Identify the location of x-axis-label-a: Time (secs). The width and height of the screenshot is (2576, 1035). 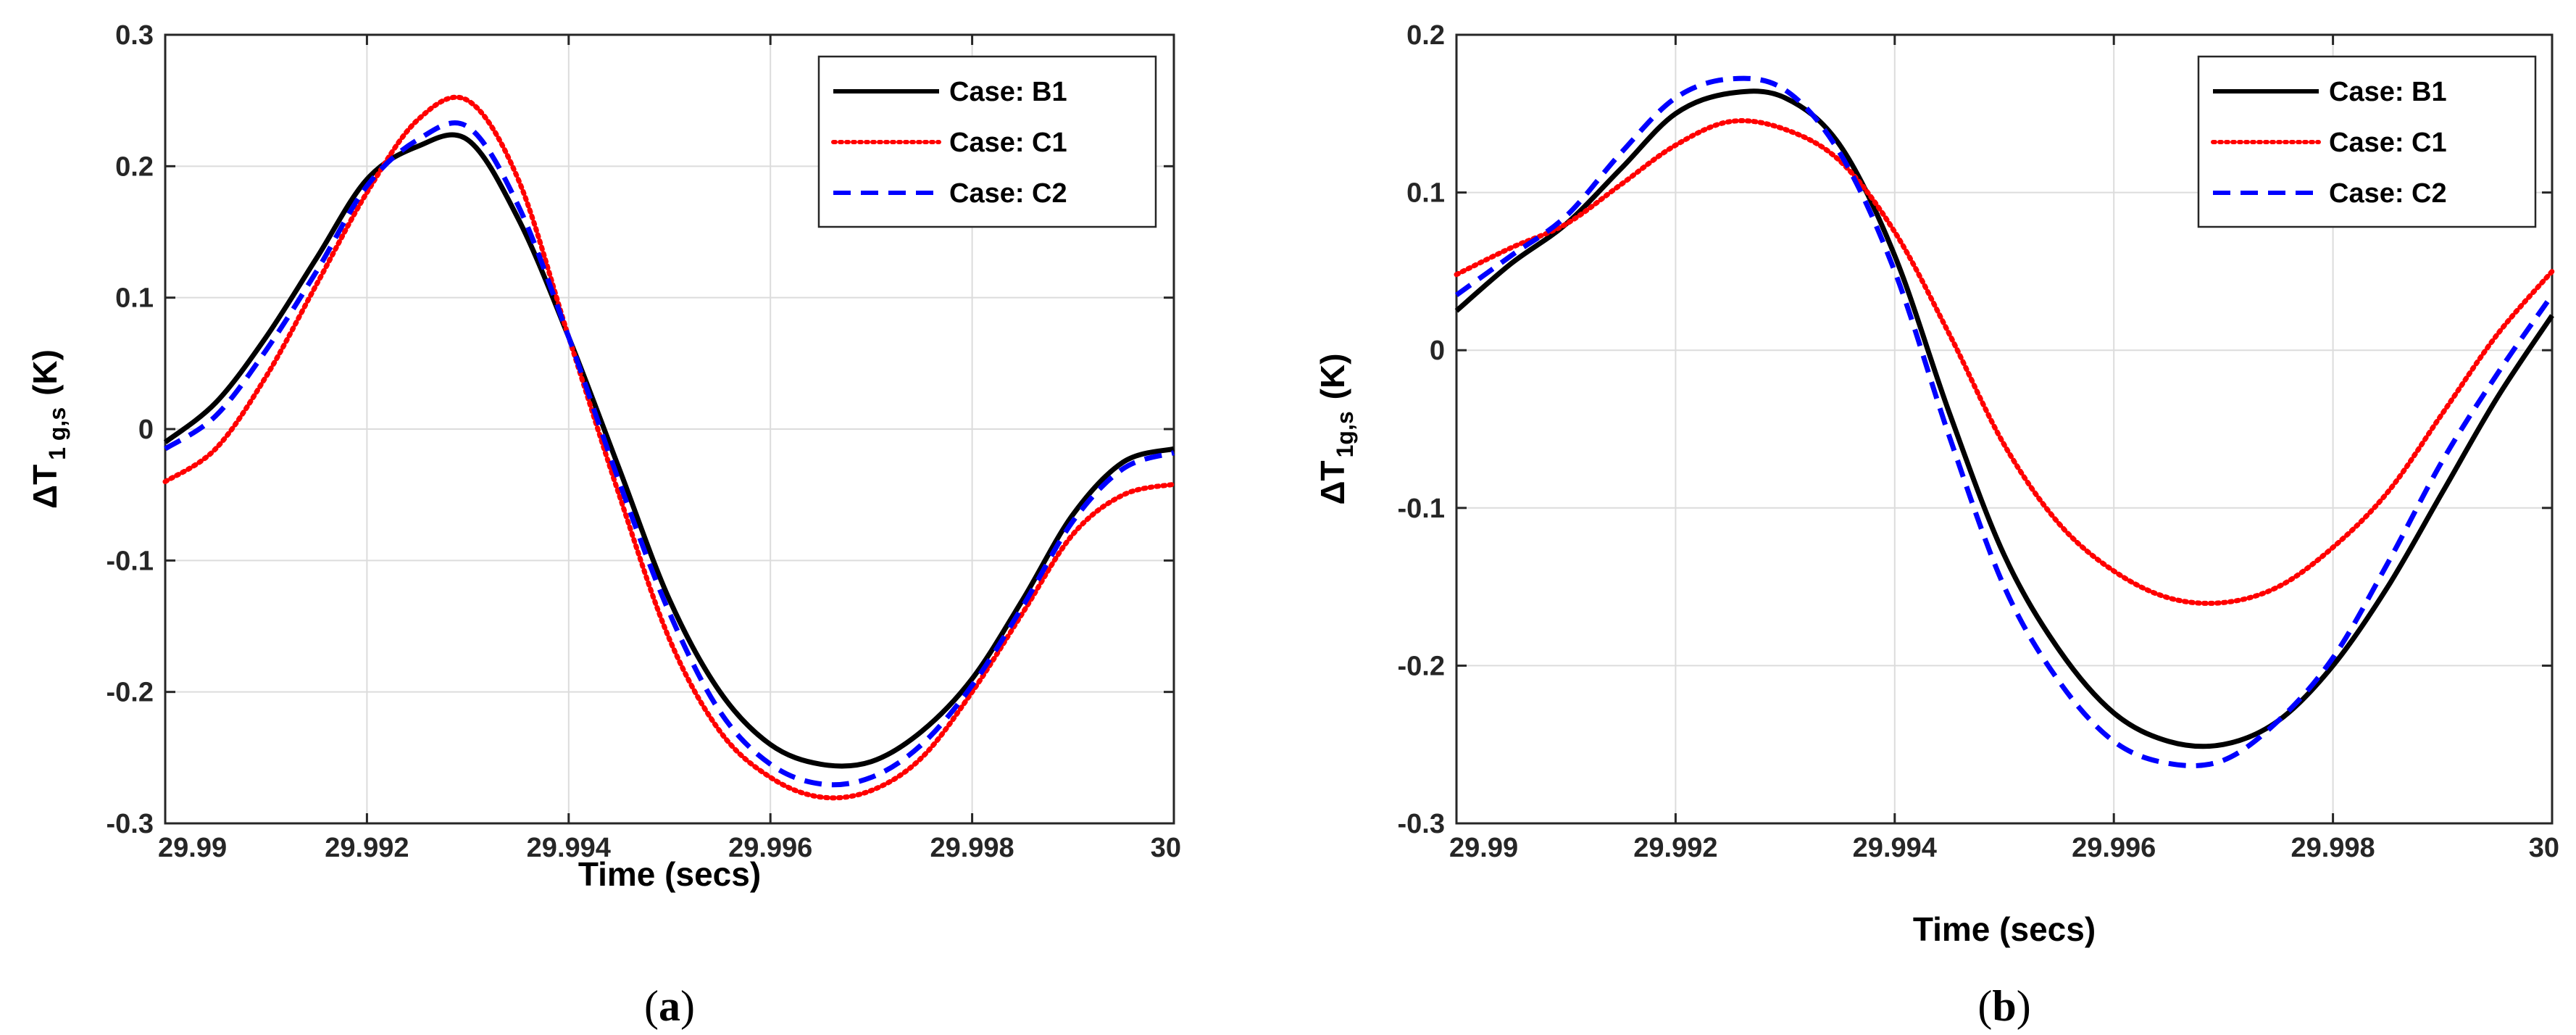
(669, 874).